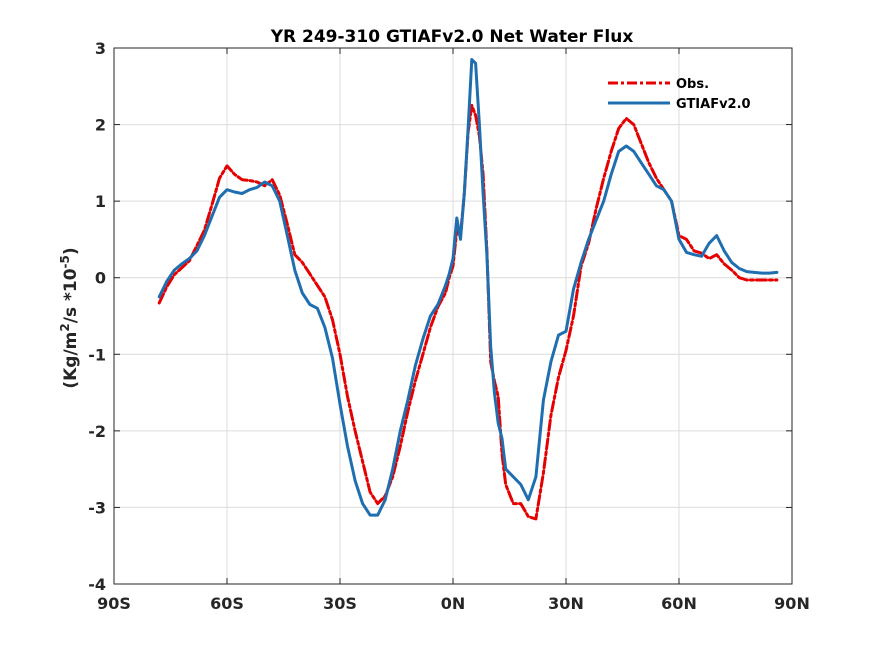 This screenshot has width=875, height=656. Describe the element at coordinates (692, 84) in the screenshot. I see `legend-label-obs: Obs.` at that location.